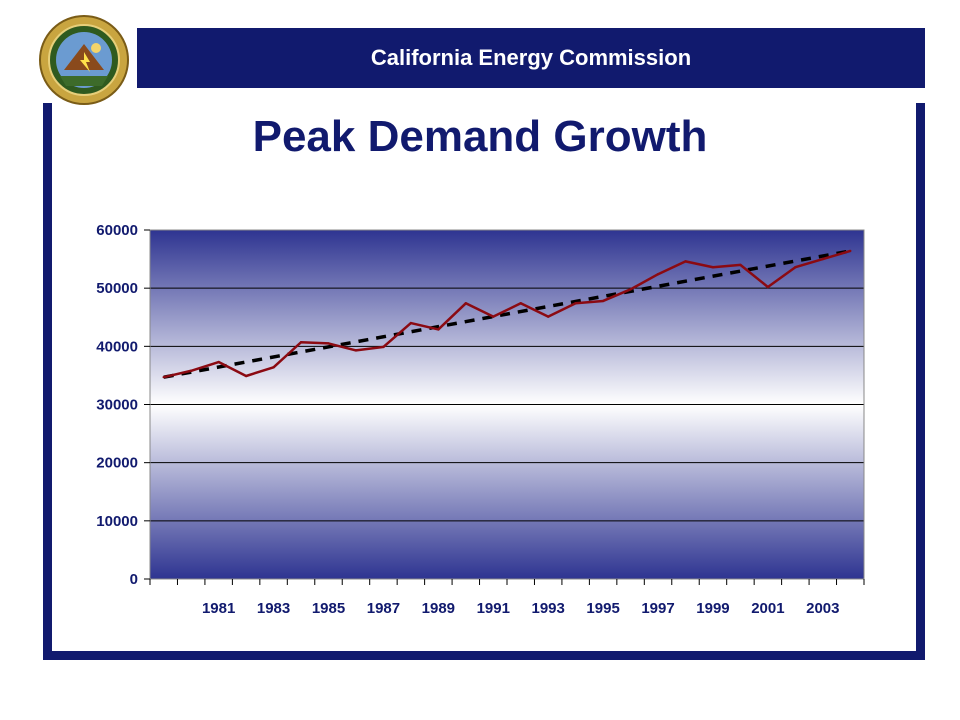 This screenshot has width=960, height=720. Describe the element at coordinates (480, 136) in the screenshot. I see `slide-title: Peak Demand Growth` at that location.